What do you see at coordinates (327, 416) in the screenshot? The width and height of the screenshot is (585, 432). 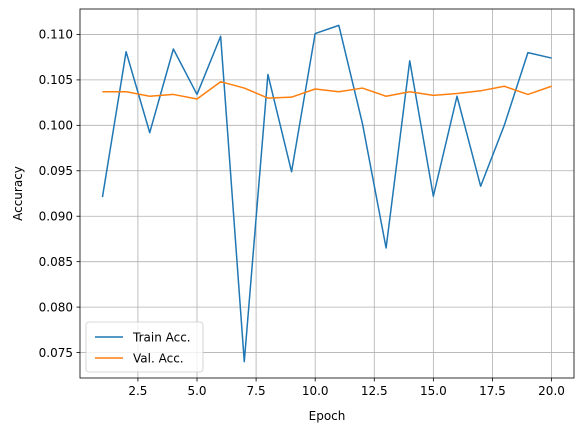 I see `x-axis-label: Epoch` at bounding box center [327, 416].